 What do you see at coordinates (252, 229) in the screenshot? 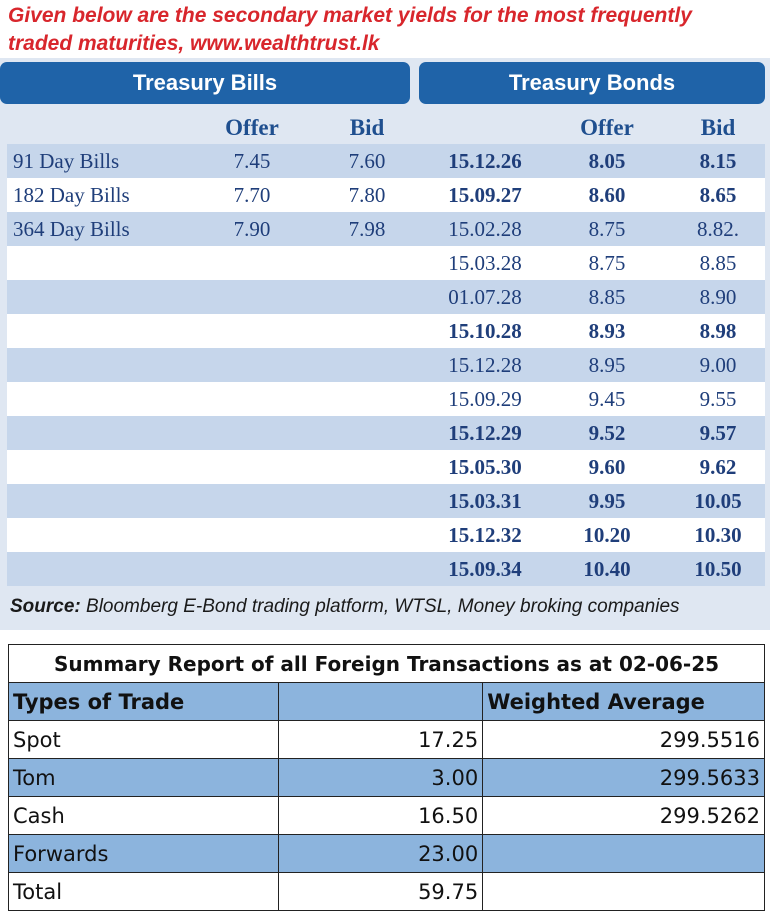
I see `bill-offer: 7.90` at bounding box center [252, 229].